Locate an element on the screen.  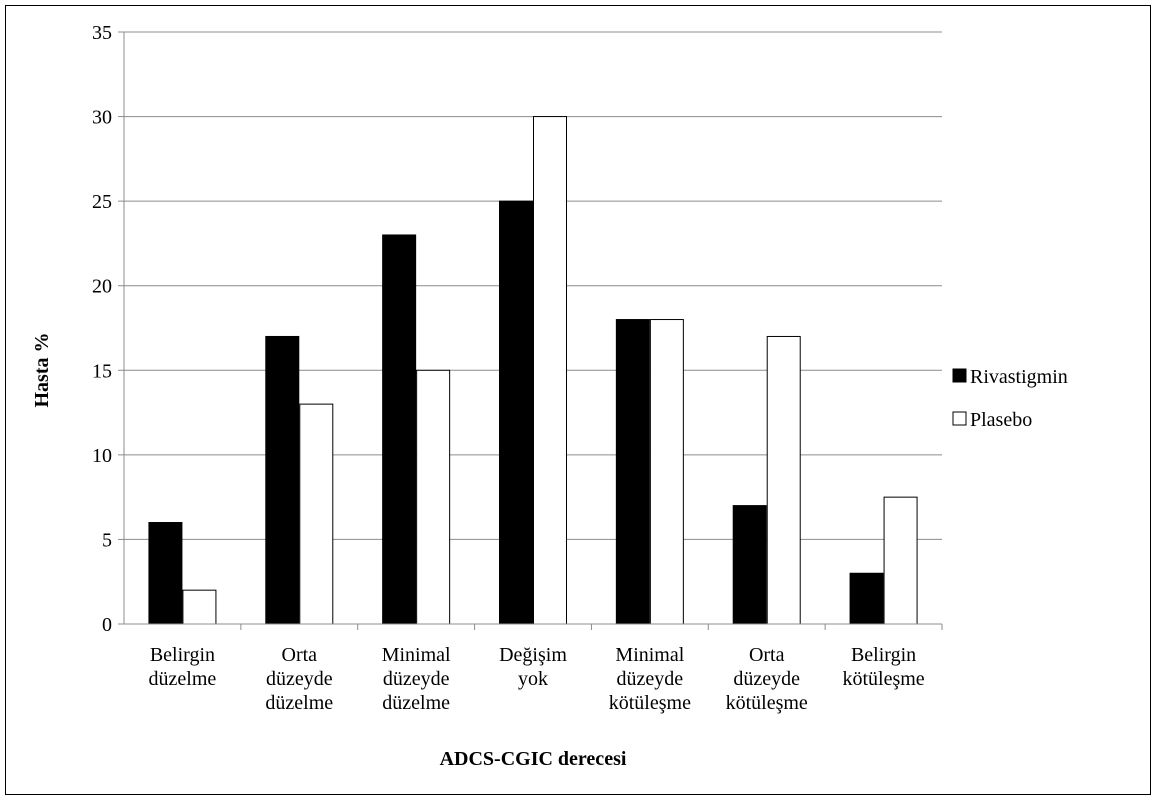
x-category-label: Değişim yok is located at coordinates (533, 667).